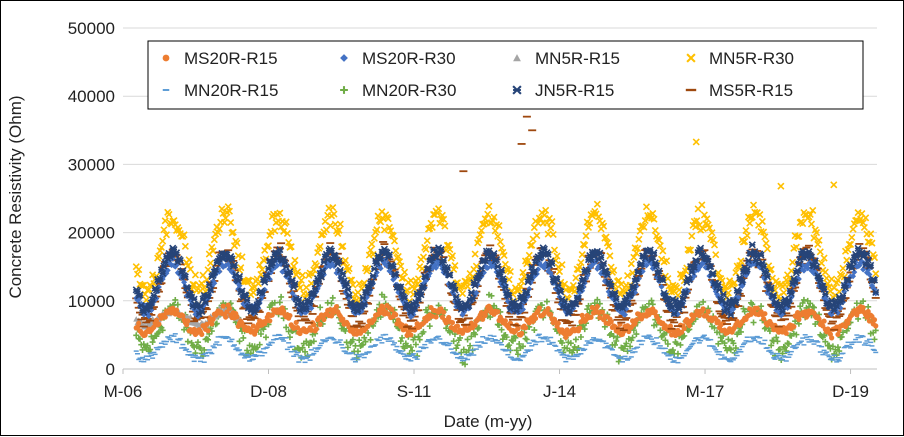 Image resolution: width=904 pixels, height=437 pixels. I want to click on y-axis-title: Concrete Resistivity (Ohm), so click(15, 196).